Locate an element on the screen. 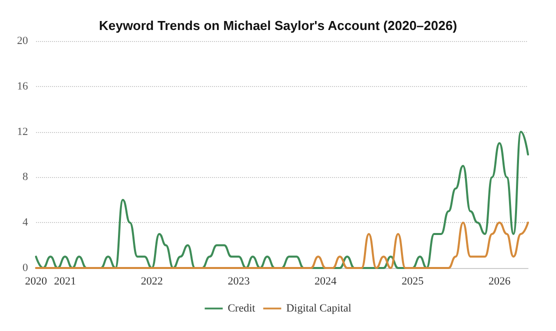 This screenshot has width=556, height=331. y-tick-label: 12 is located at coordinates (22, 132).